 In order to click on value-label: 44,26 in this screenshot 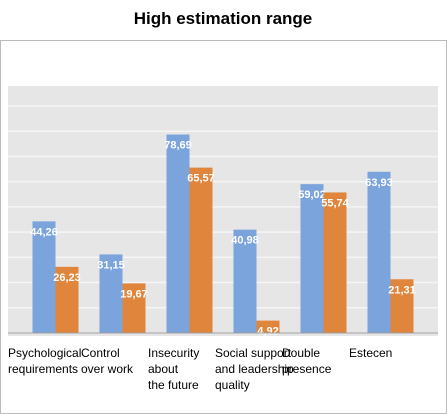, I will do `click(44, 232)`.